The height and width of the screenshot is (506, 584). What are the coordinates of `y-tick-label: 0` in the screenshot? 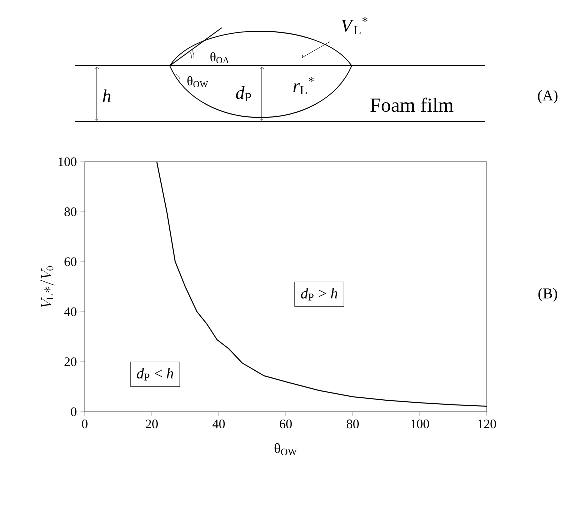 It's located at (74, 412).